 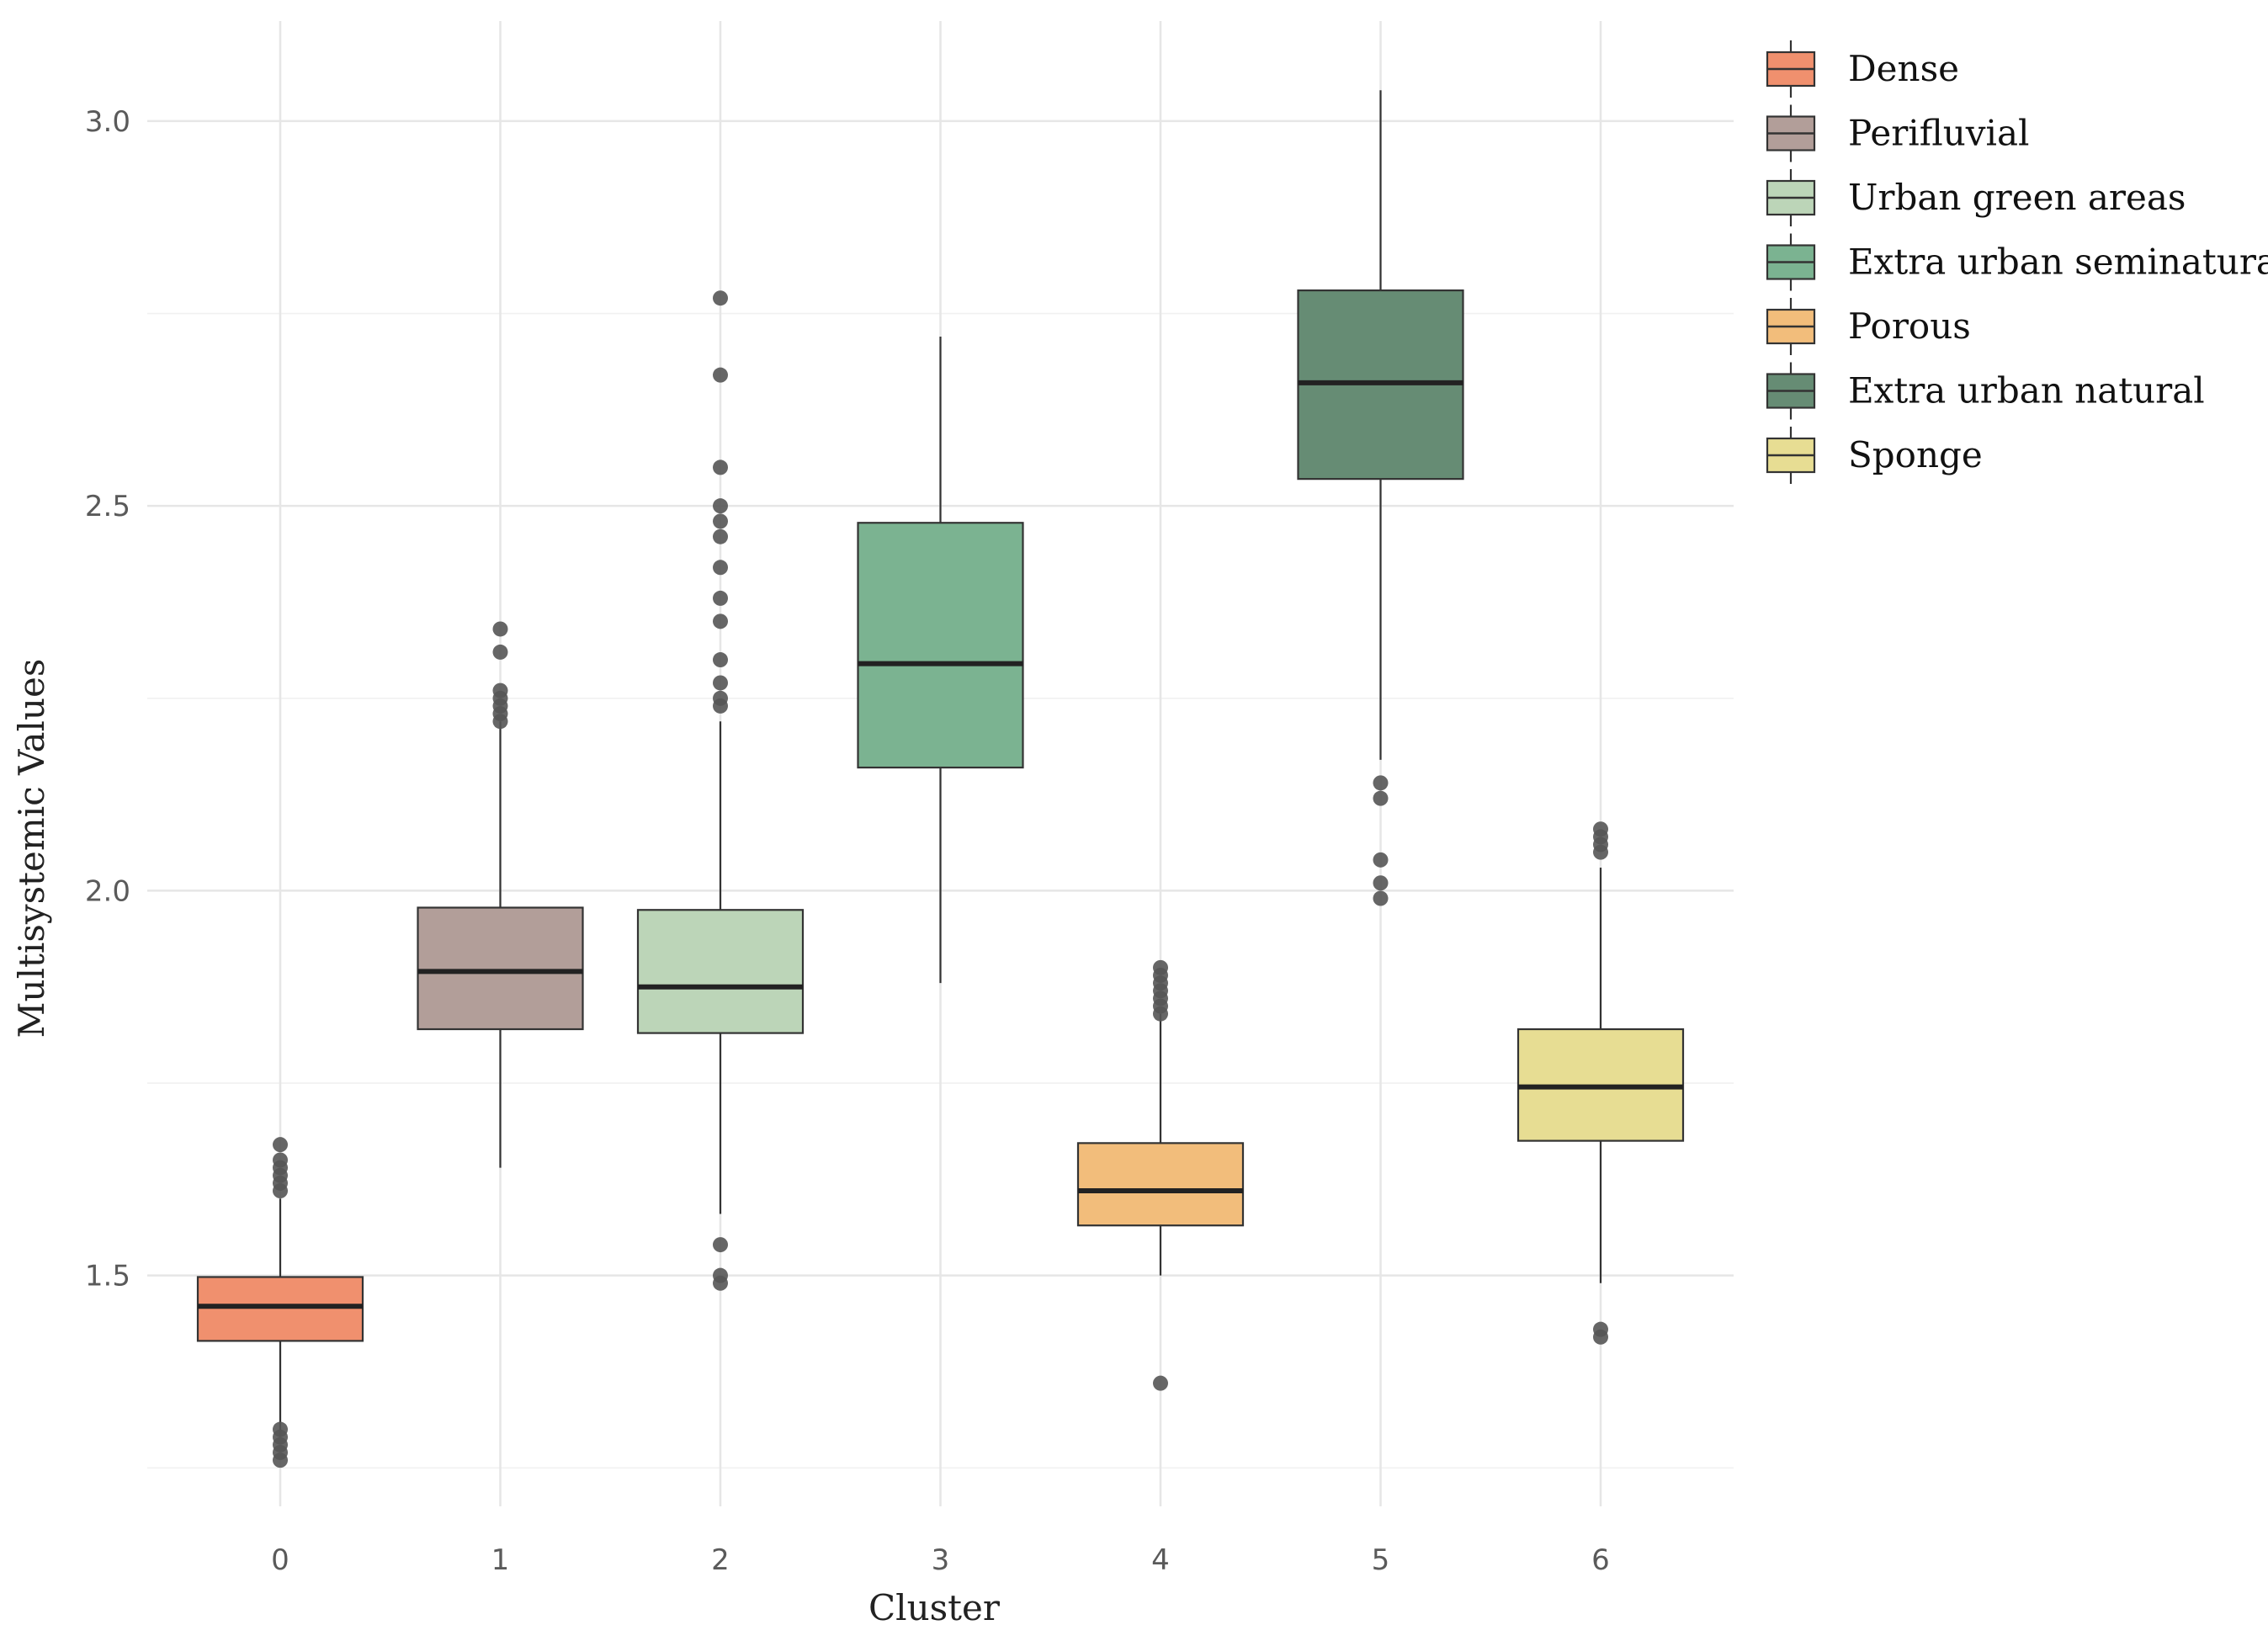 What do you see at coordinates (2017, 197) in the screenshot?
I see `legend-label: Urban green areas` at bounding box center [2017, 197].